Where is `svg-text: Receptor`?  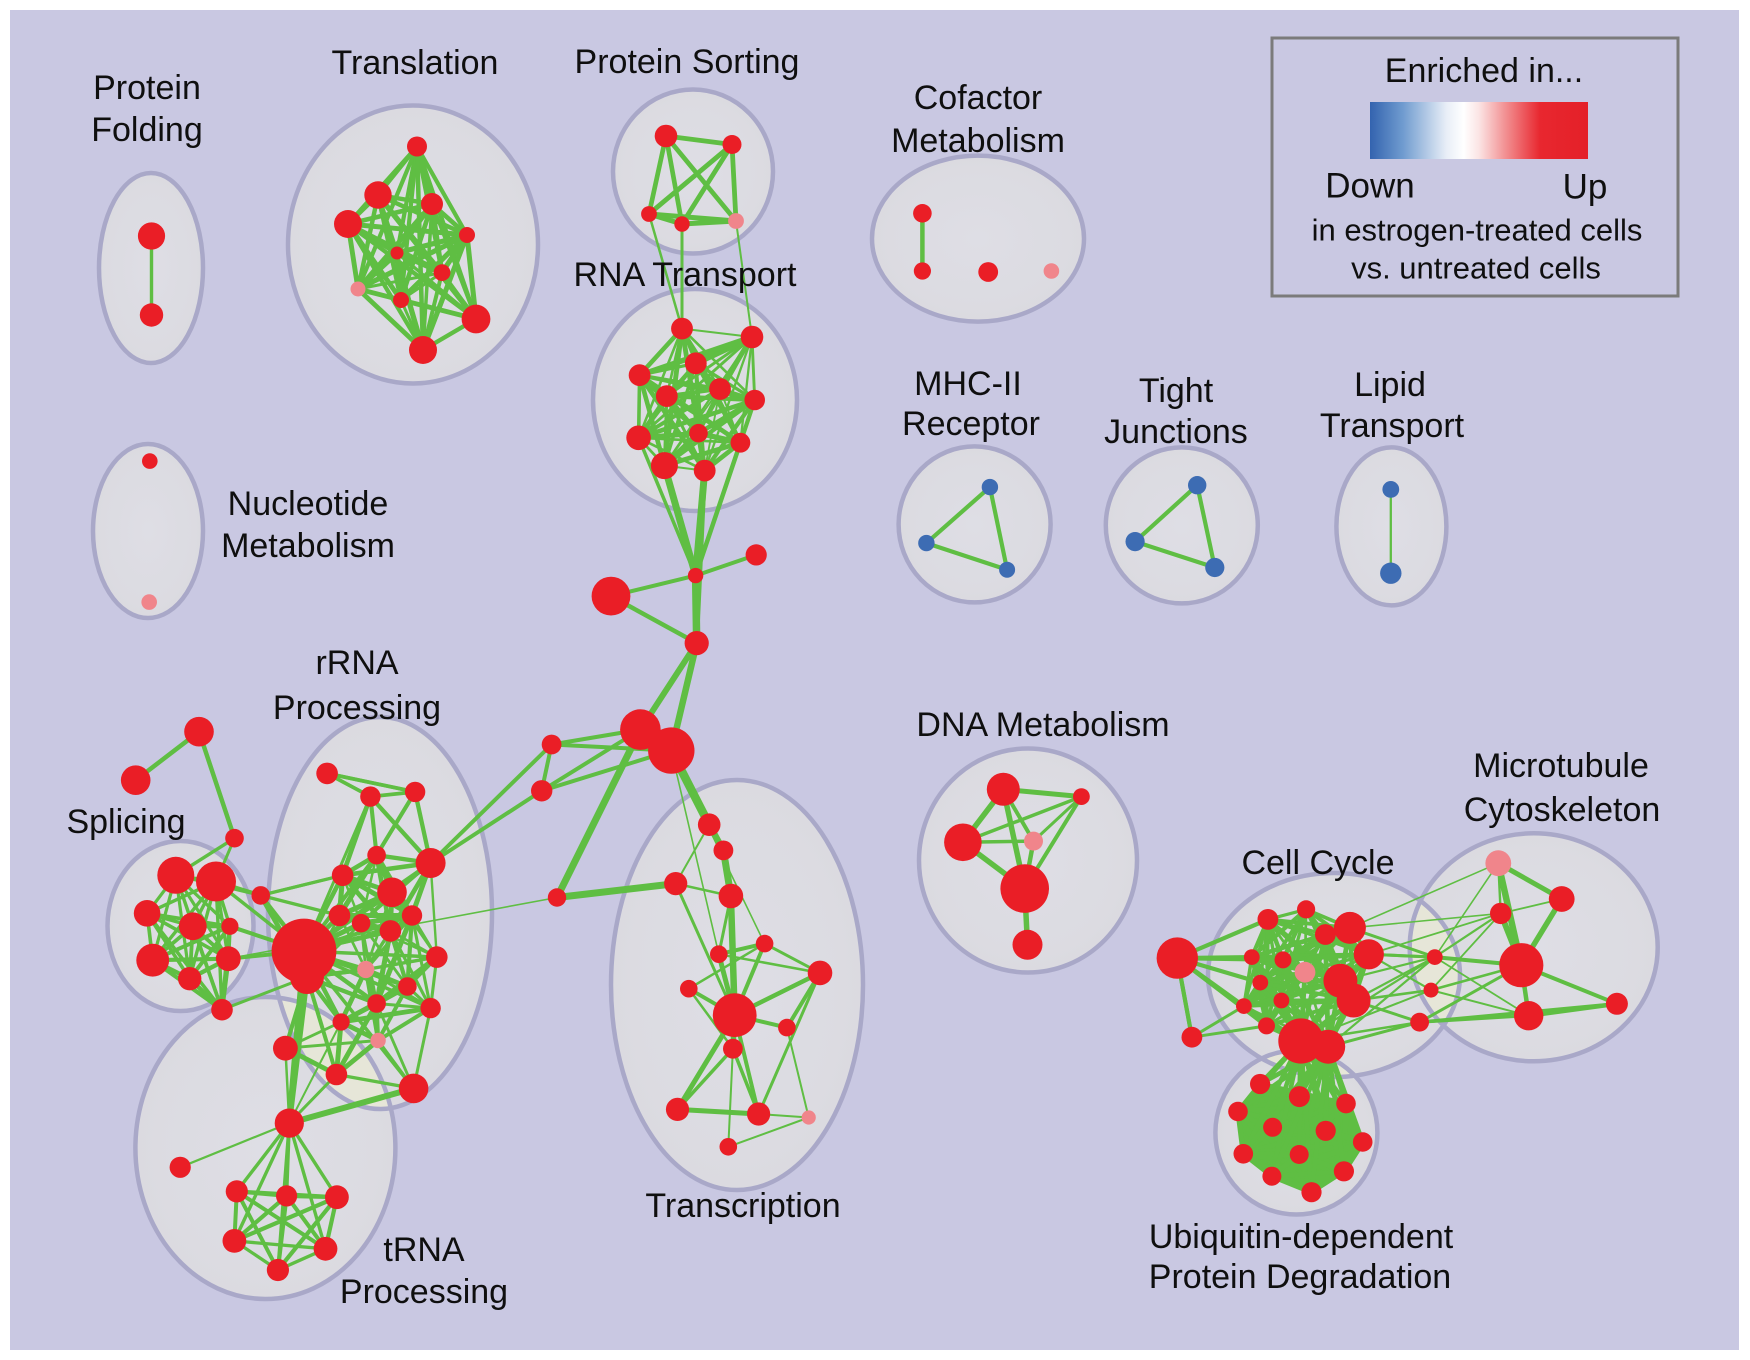
svg-text: Receptor is located at coordinates (971, 424).